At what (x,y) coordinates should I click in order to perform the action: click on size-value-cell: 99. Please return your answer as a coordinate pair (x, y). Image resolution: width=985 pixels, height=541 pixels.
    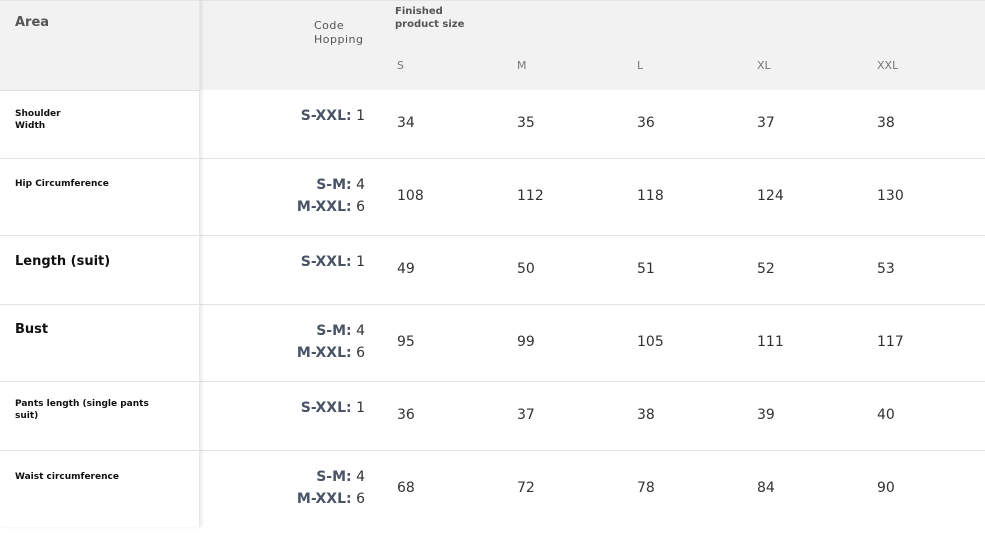
    Looking at the image, I should click on (526, 341).